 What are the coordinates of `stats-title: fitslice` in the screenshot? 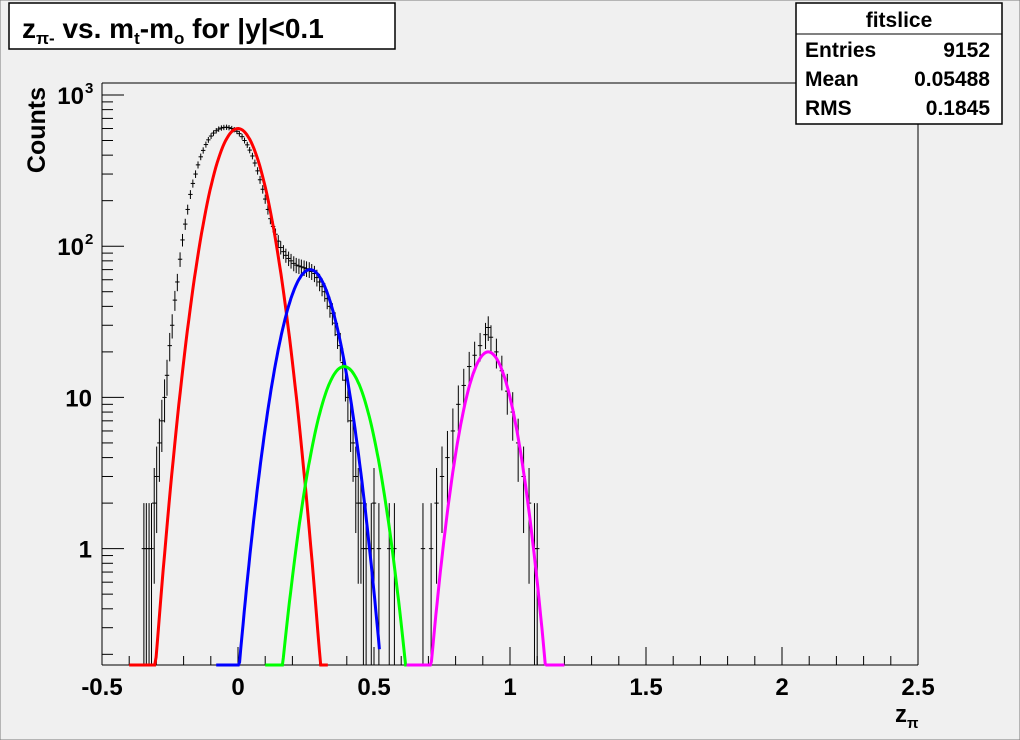 It's located at (899, 20).